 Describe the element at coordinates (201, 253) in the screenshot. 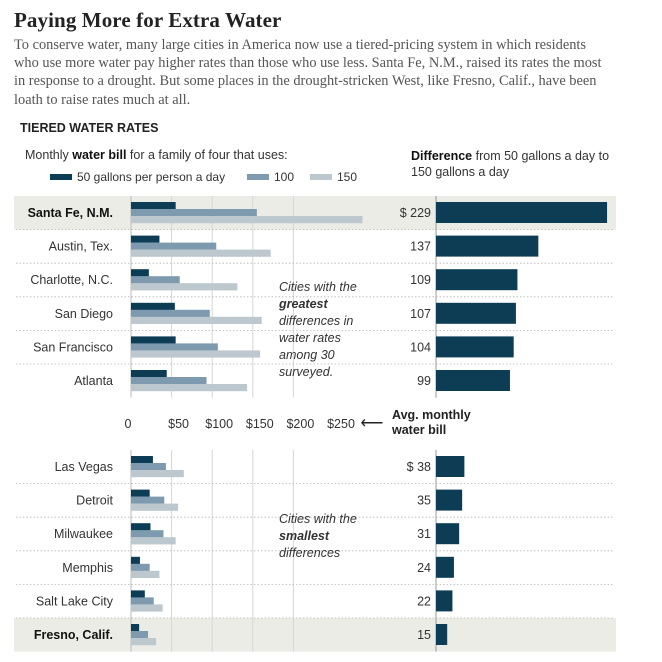

I see `bar-150-austin-tex` at that location.